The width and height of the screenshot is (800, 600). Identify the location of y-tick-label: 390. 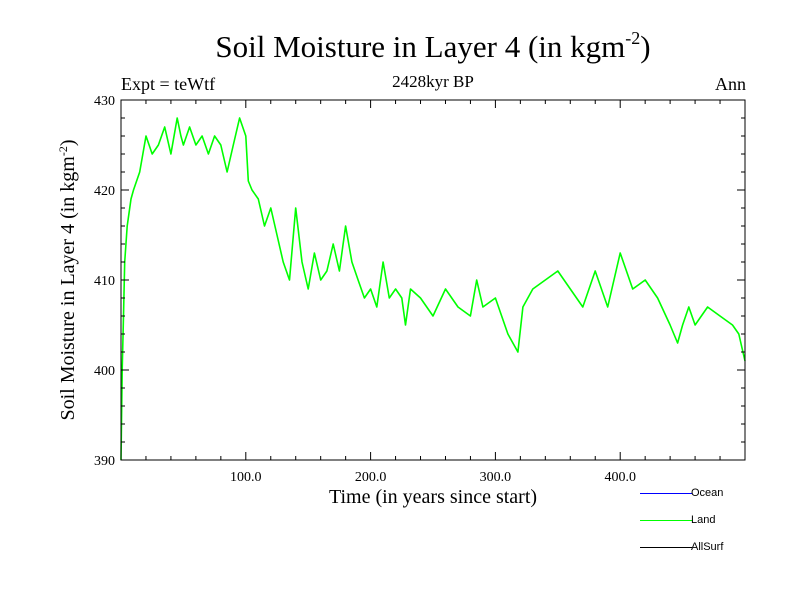
(104, 461).